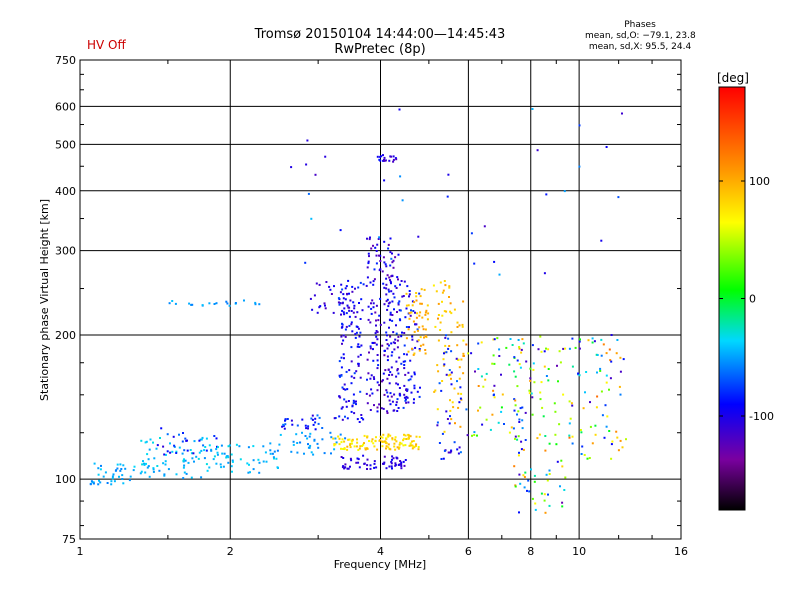  Describe the element at coordinates (640, 36) in the screenshot. I see `phase-stats-o: mean, sd,O: −79.1, 23.8` at that location.